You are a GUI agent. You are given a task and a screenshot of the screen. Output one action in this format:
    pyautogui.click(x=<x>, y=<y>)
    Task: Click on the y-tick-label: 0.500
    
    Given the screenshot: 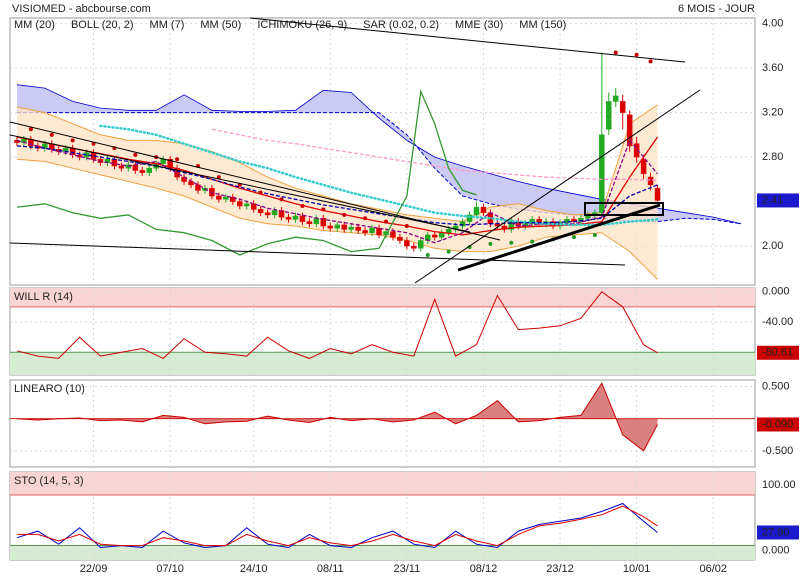 What is the action you would take?
    pyautogui.click(x=776, y=386)
    